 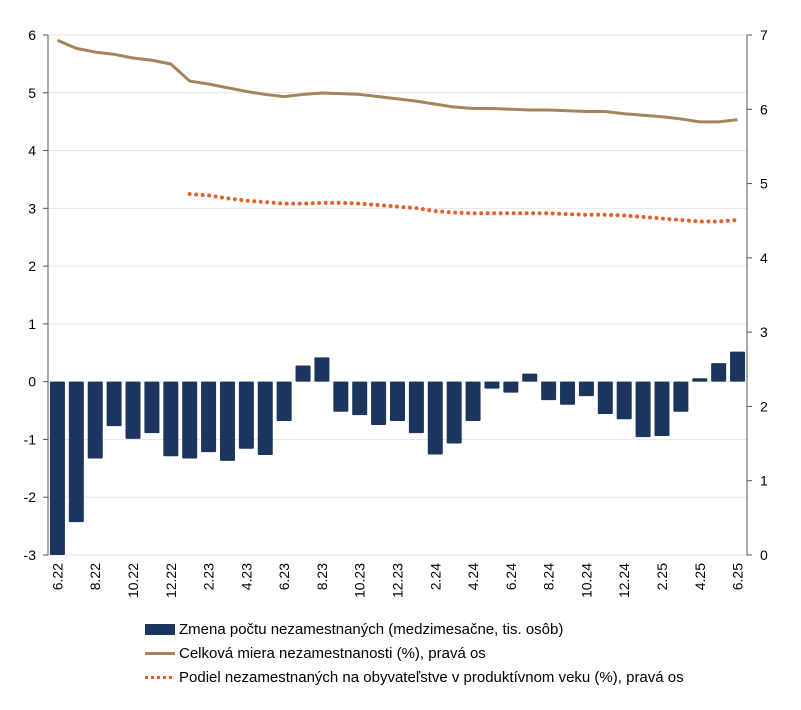 What do you see at coordinates (586, 580) in the screenshot?
I see `x-tick-label: 10.24` at bounding box center [586, 580].